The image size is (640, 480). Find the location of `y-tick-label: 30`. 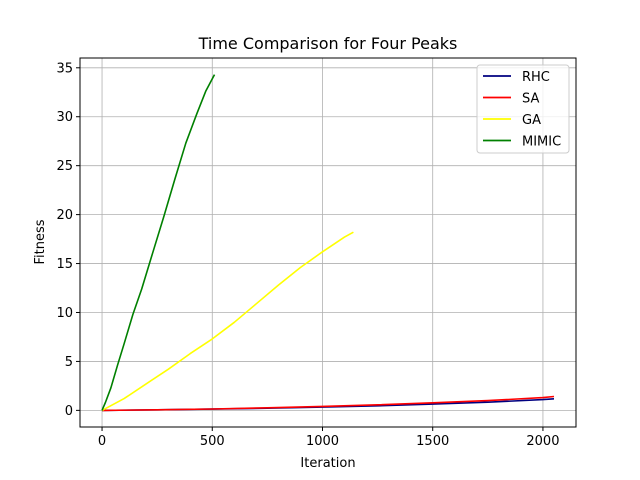

y-tick-label: 30 is located at coordinates (64, 117).